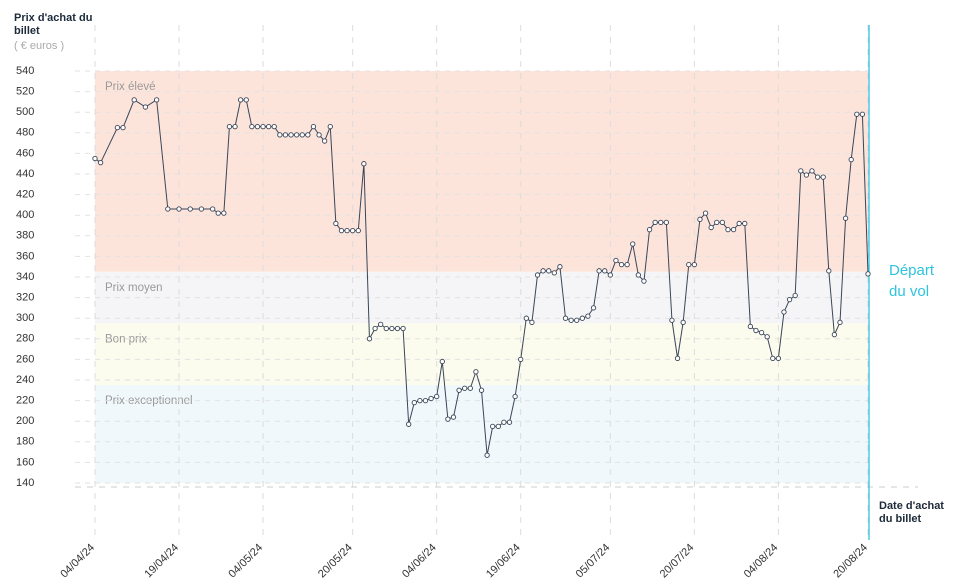 Image resolution: width=958 pixels, height=585 pixels. Describe the element at coordinates (245, 561) in the screenshot. I see `x-tick-label: 04/05/24` at that location.